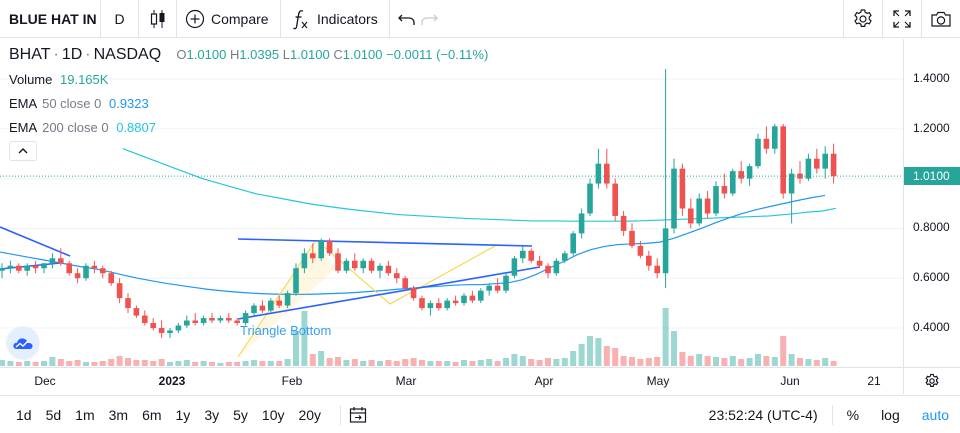 Image resolution: width=960 pixels, height=433 pixels. Describe the element at coordinates (53, 414) in the screenshot. I see `range-button-5d: 5d` at that location.